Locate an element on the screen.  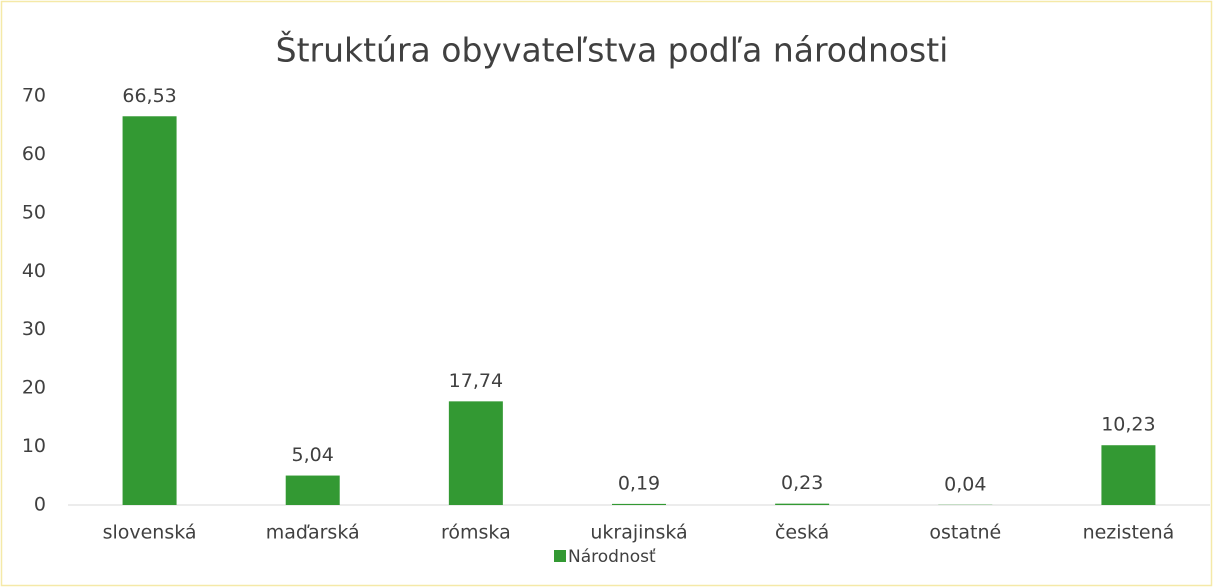
y-tick-label: 40 is located at coordinates (34, 271).